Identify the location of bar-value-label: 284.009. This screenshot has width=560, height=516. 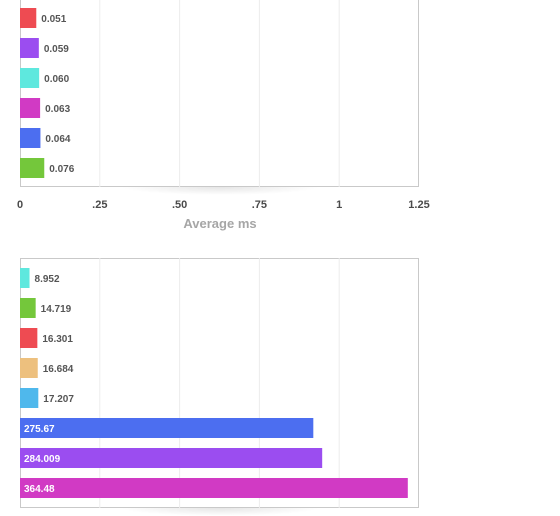
(42, 459).